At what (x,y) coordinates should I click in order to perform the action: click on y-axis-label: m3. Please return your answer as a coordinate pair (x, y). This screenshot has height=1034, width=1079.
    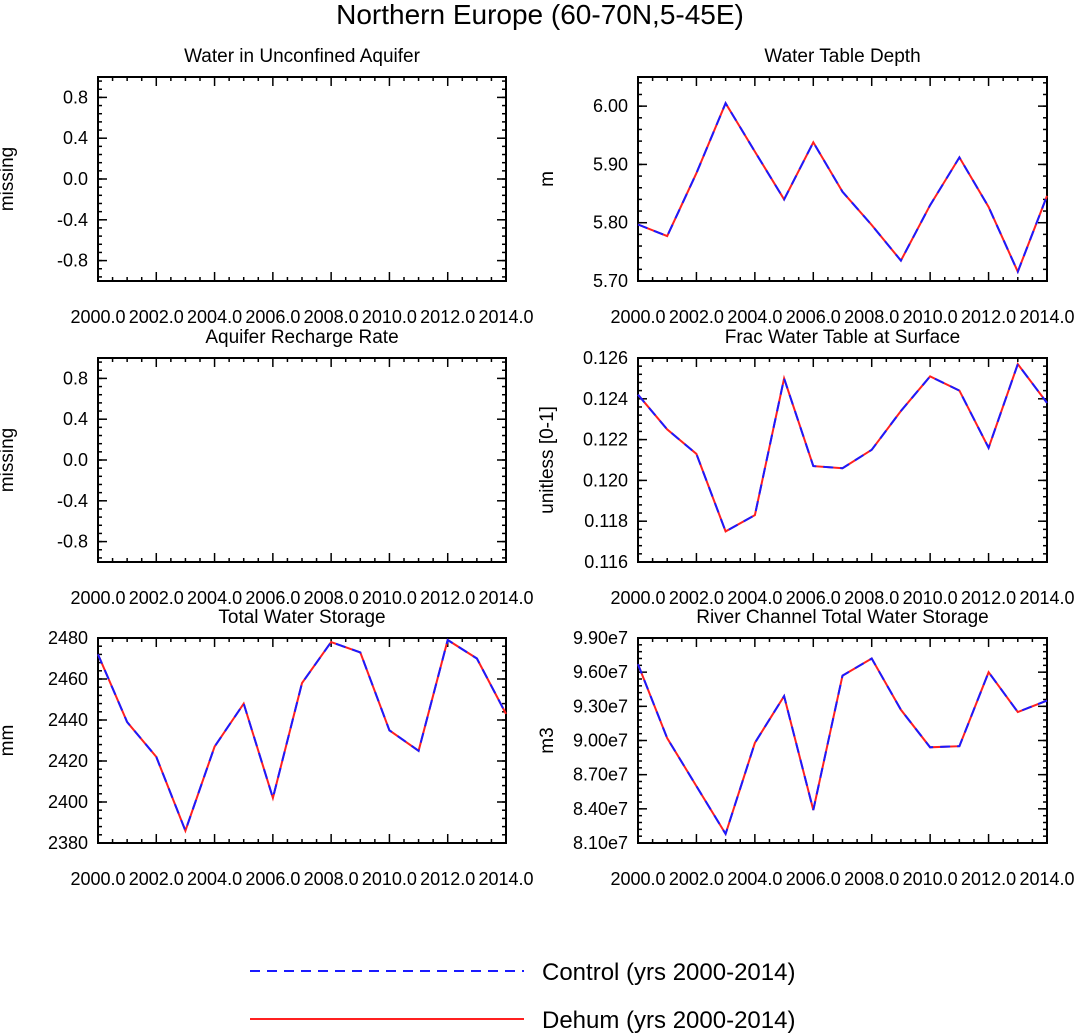
    Looking at the image, I should click on (547, 740).